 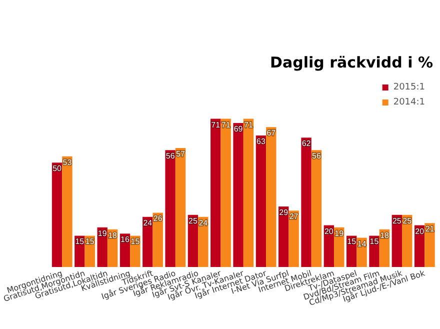 I want to click on chart-title: Daglig räckvidd i %, so click(x=352, y=63).